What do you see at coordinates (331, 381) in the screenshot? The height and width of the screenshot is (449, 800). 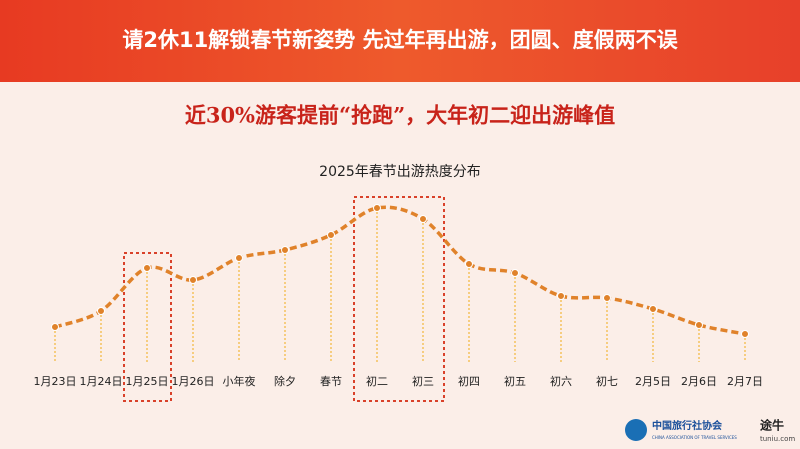 I see `x-tick-label: 春节` at bounding box center [331, 381].